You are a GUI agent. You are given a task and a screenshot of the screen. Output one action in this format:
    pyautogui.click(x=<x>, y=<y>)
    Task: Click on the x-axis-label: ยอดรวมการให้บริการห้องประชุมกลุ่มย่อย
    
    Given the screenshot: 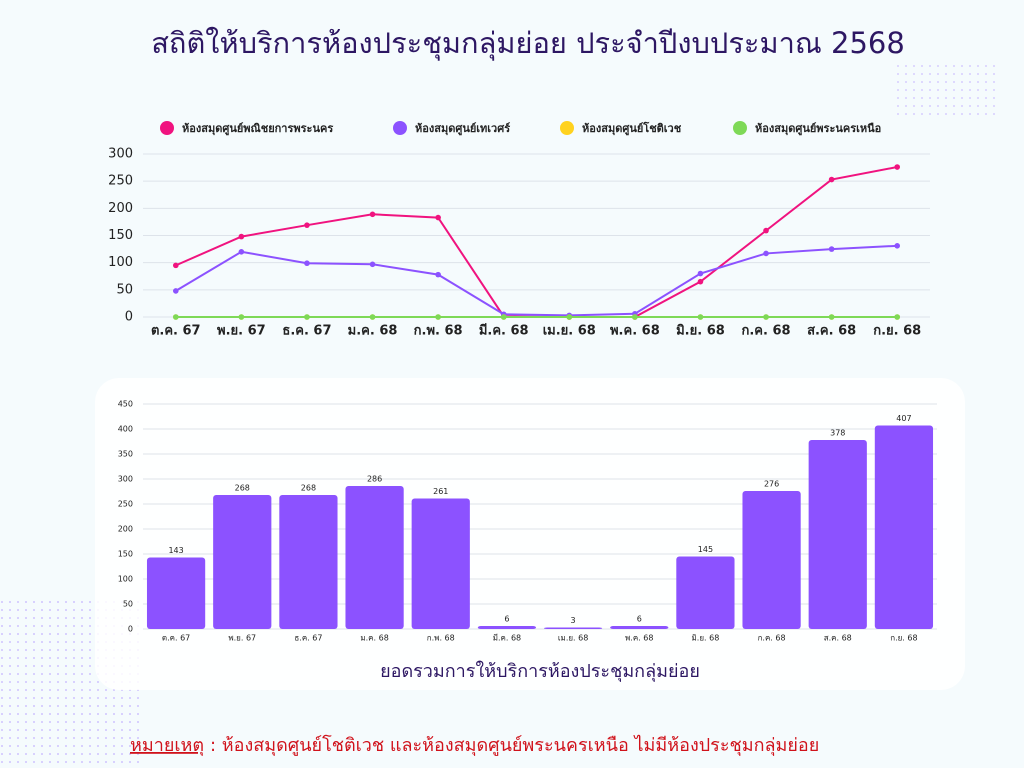 What is the action you would take?
    pyautogui.click(x=540, y=671)
    